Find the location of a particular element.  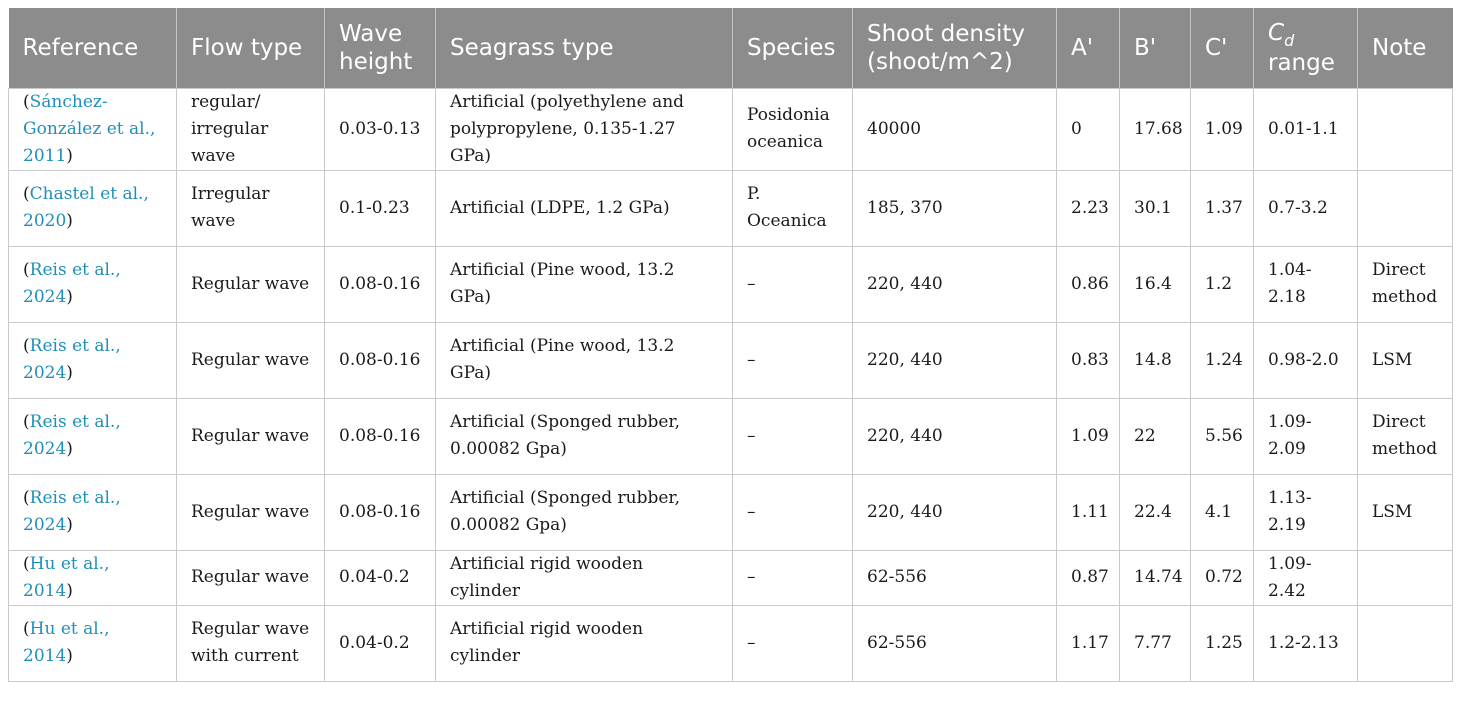

cd-subscript: d is located at coordinates (1289, 40).